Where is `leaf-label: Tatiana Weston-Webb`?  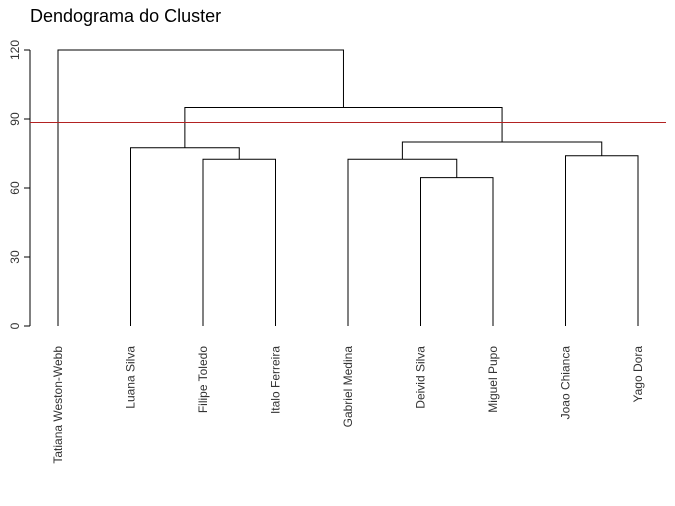 leaf-label: Tatiana Weston-Webb is located at coordinates (58, 405).